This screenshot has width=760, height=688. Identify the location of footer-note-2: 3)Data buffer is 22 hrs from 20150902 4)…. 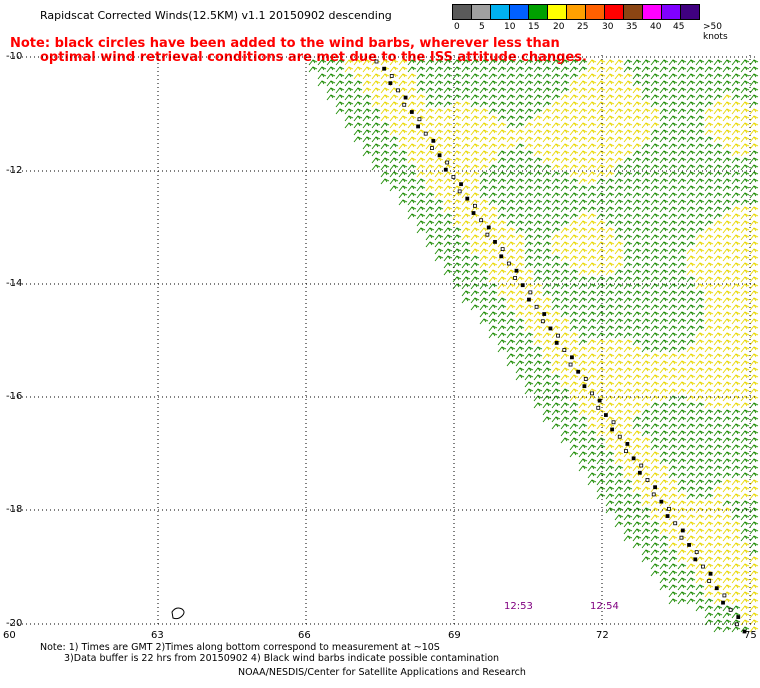
(282, 658).